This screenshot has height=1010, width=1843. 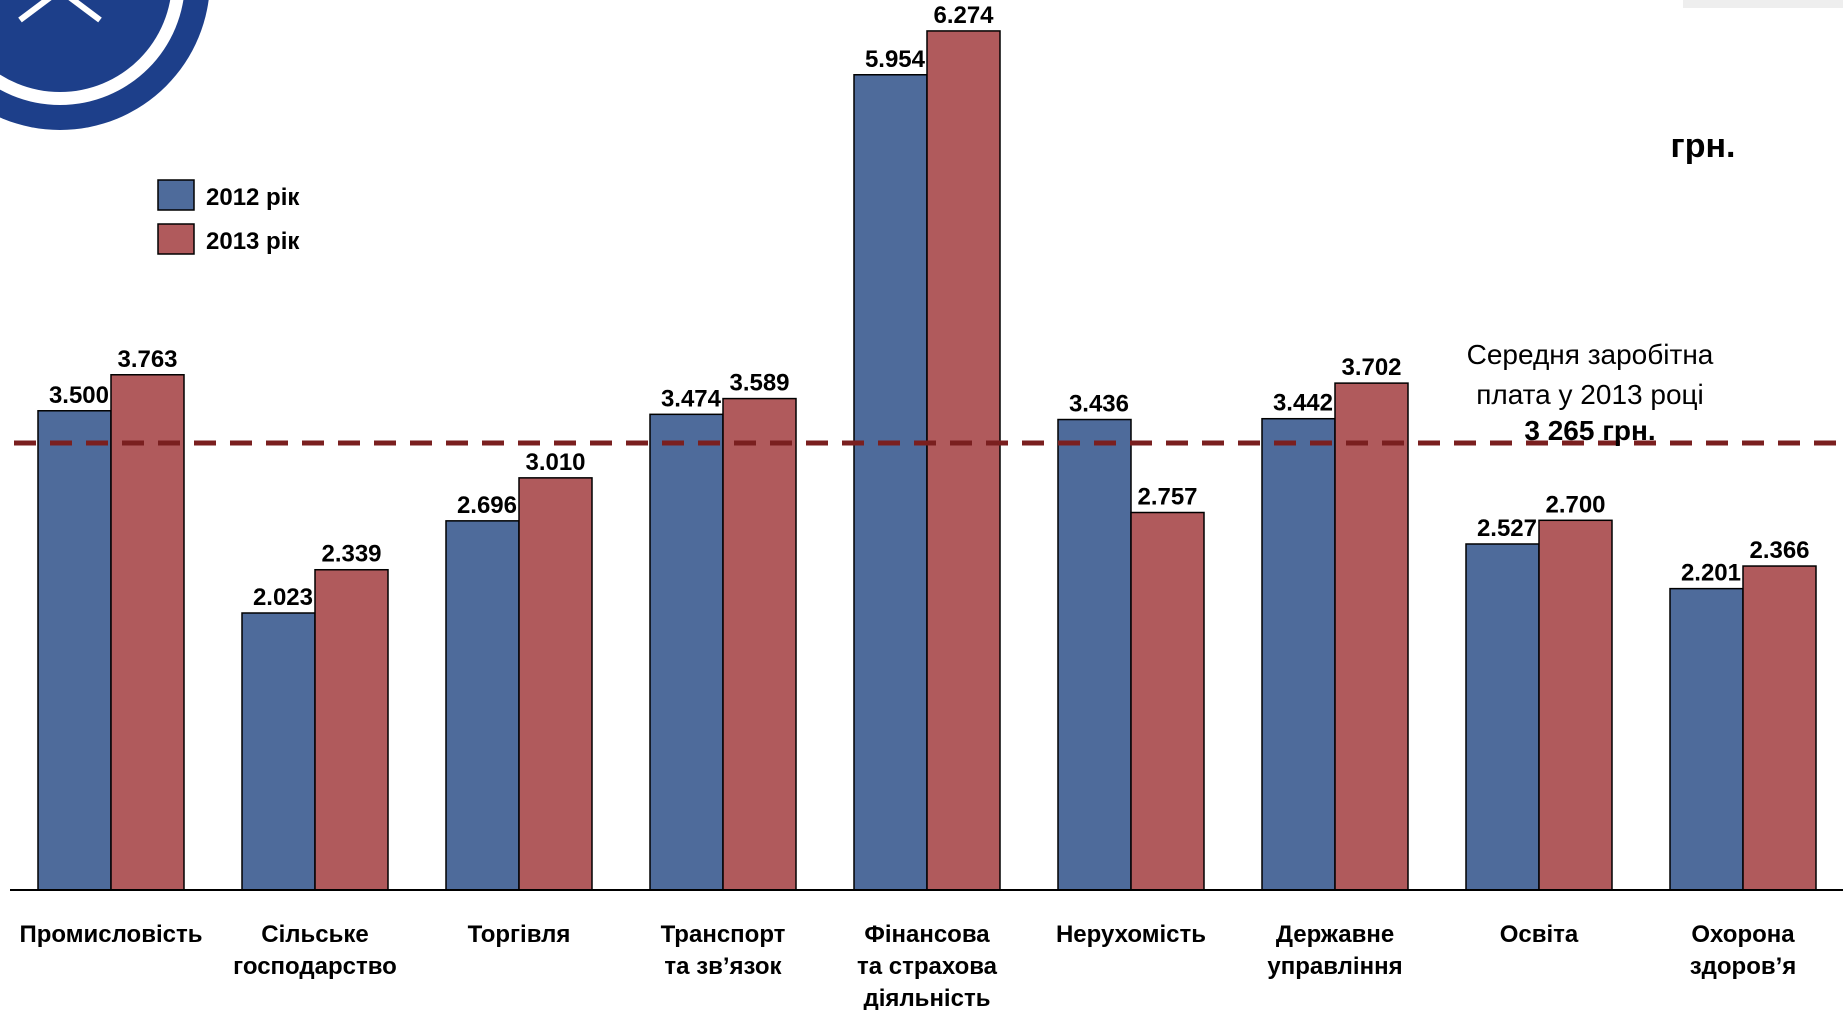 What do you see at coordinates (1507, 528) in the screenshot?
I see `value-label-2012-7: 2.527` at bounding box center [1507, 528].